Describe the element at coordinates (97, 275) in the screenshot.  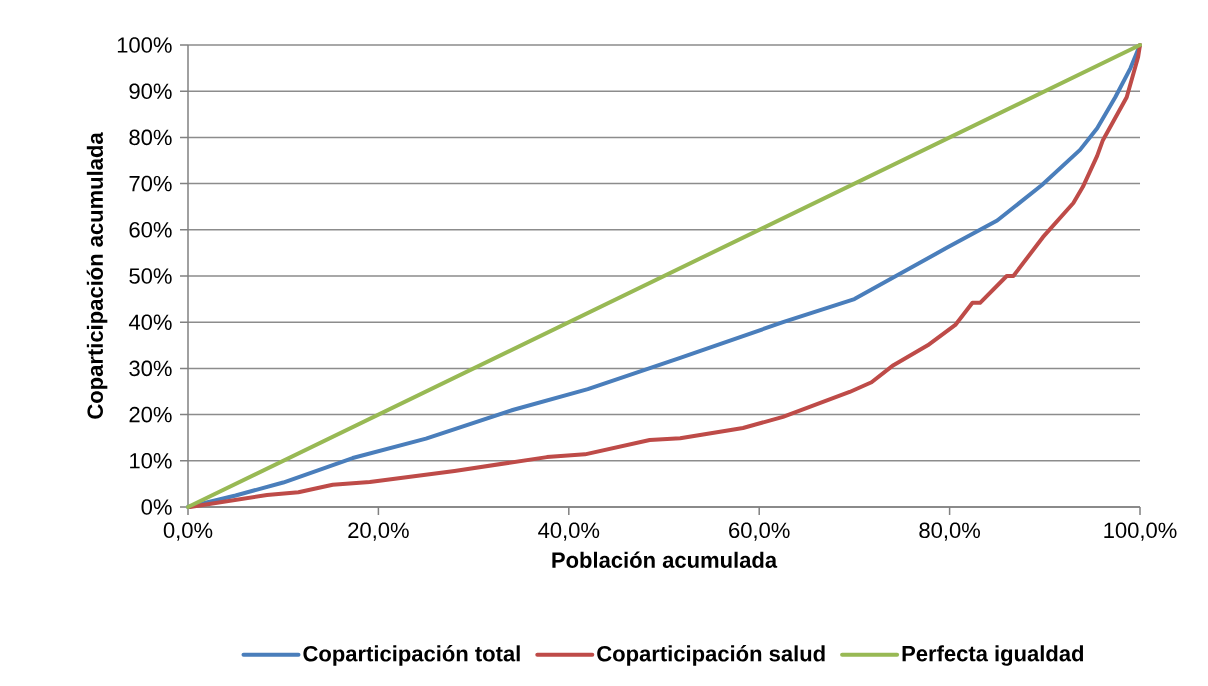
I see `y-axis-title: Coparticipación acumulada` at that location.